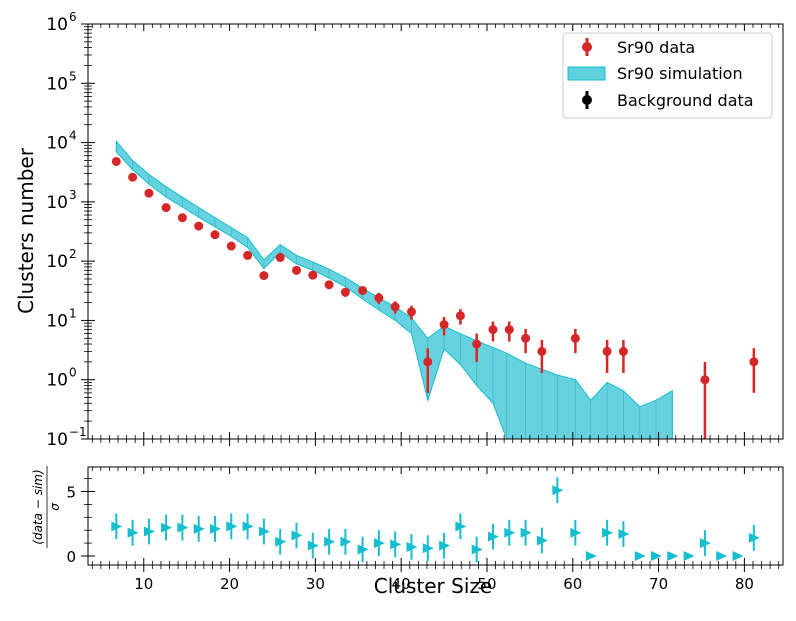 This screenshot has width=796, height=621. I want to click on ratio-axes-frame, so click(435, 516).